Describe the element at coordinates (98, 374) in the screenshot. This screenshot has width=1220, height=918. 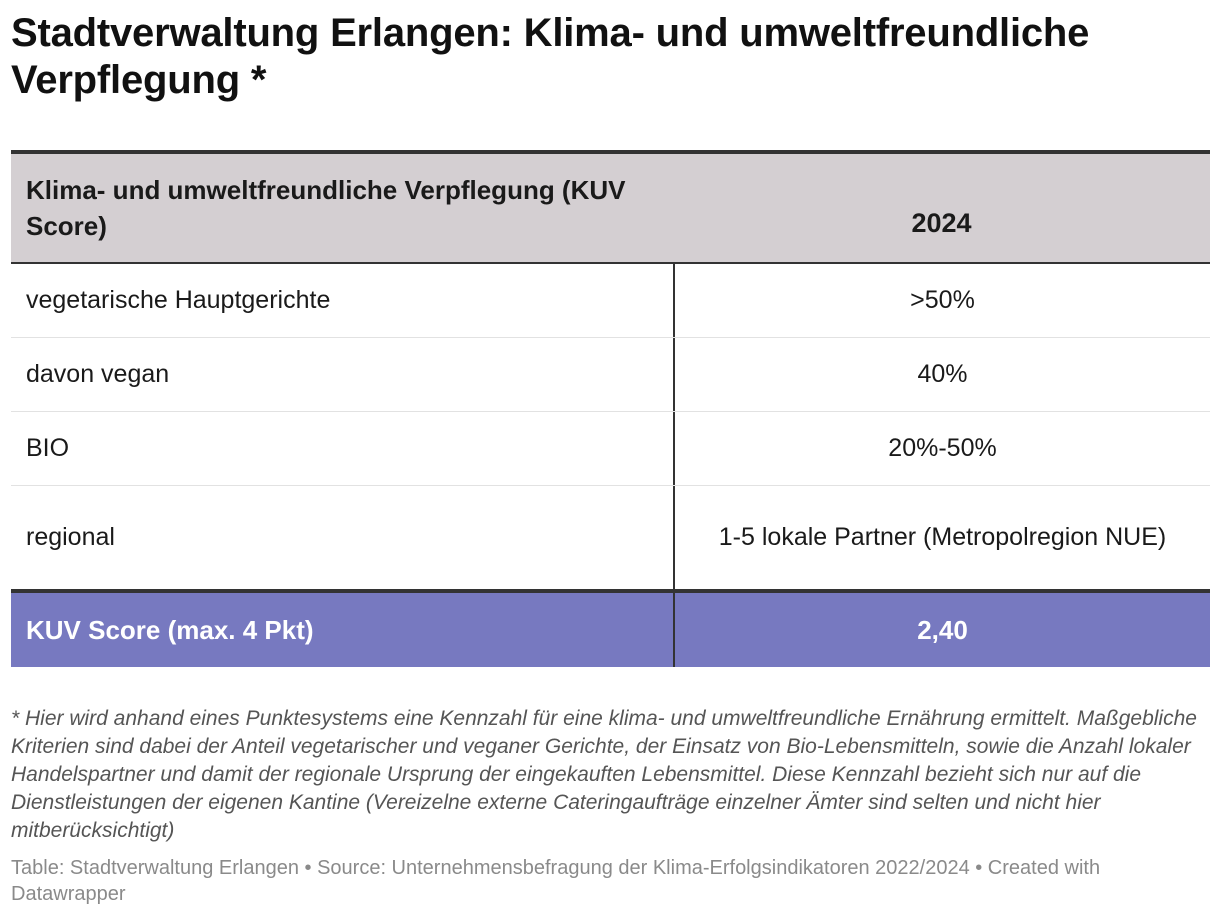
I see `row-label: davon vegan` at that location.